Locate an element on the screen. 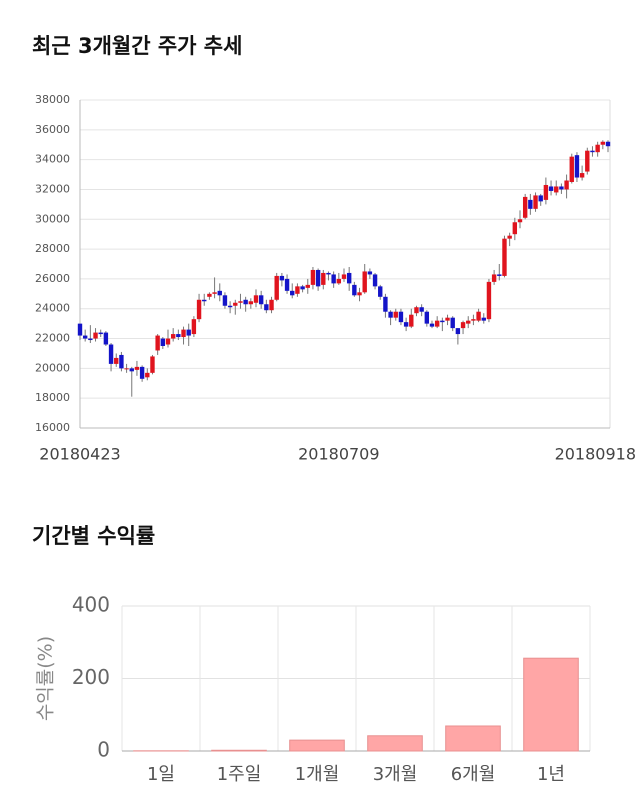 The width and height of the screenshot is (640, 810). y-tick-label: 24000 is located at coordinates (52, 308).